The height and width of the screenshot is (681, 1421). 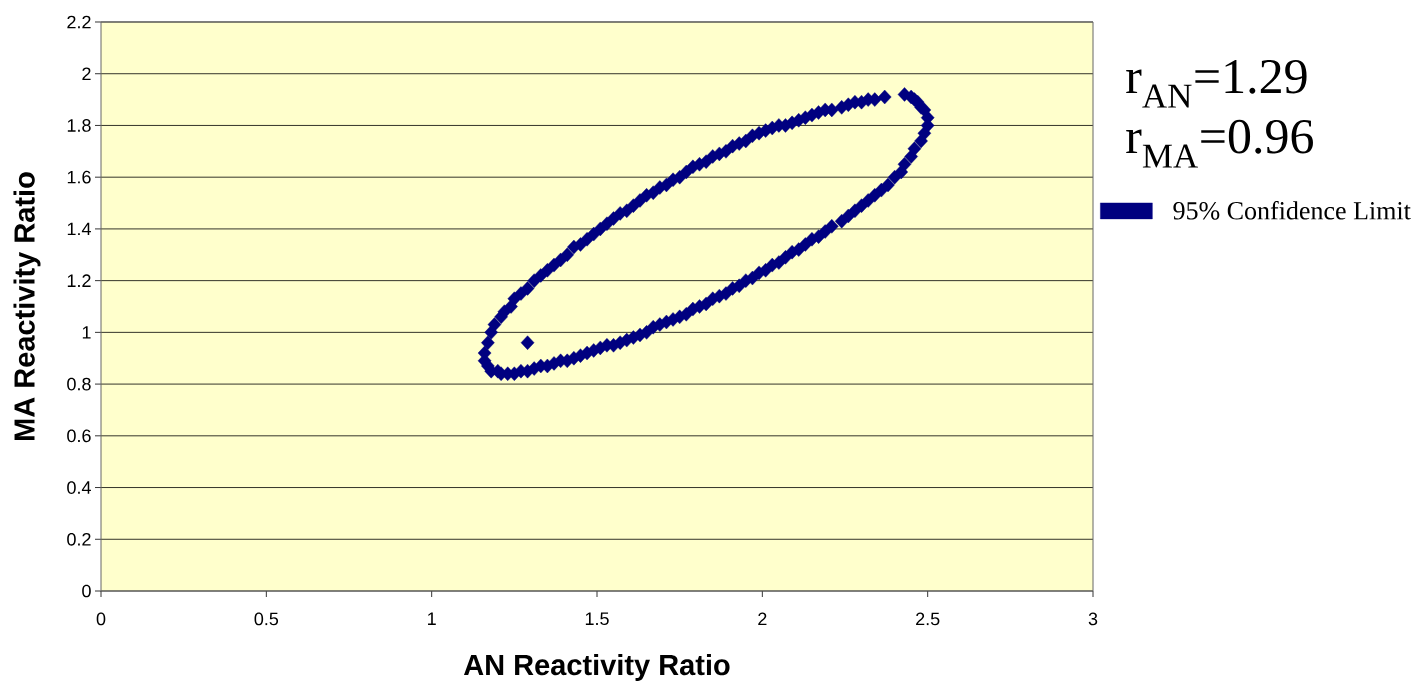 What do you see at coordinates (762, 619) in the screenshot?
I see `x-tick-label: 2` at bounding box center [762, 619].